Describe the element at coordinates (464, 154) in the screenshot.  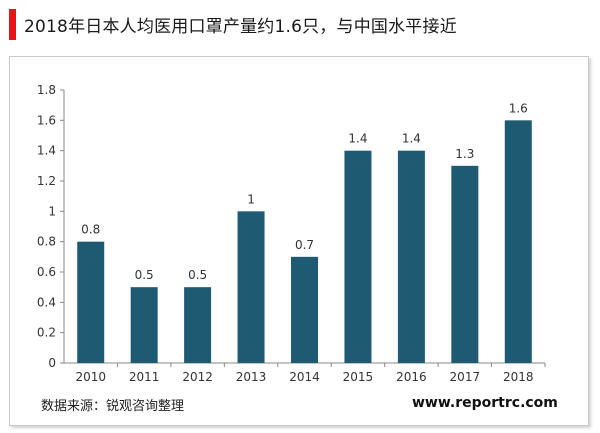
I see `data-label: 1.3` at that location.